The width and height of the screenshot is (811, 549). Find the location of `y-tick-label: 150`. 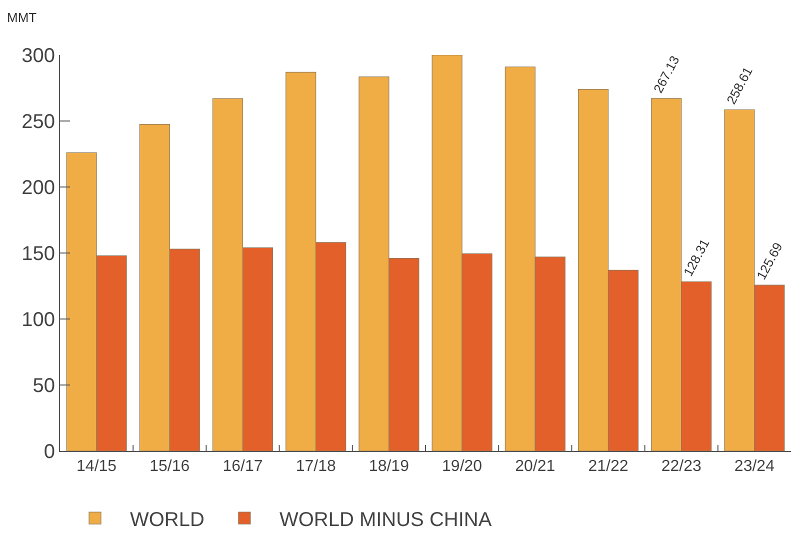

y-tick-label: 150 is located at coordinates (38, 254).